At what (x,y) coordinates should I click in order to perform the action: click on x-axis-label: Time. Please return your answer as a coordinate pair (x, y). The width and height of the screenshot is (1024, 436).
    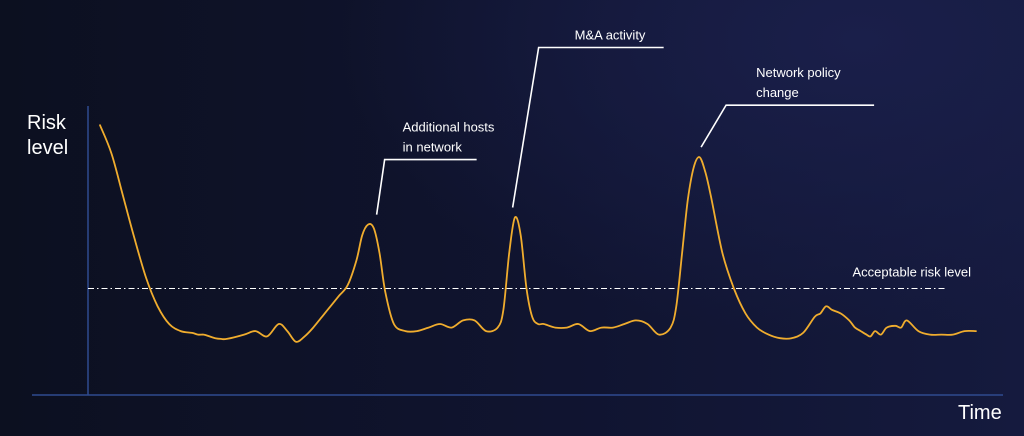
    Looking at the image, I should click on (980, 413).